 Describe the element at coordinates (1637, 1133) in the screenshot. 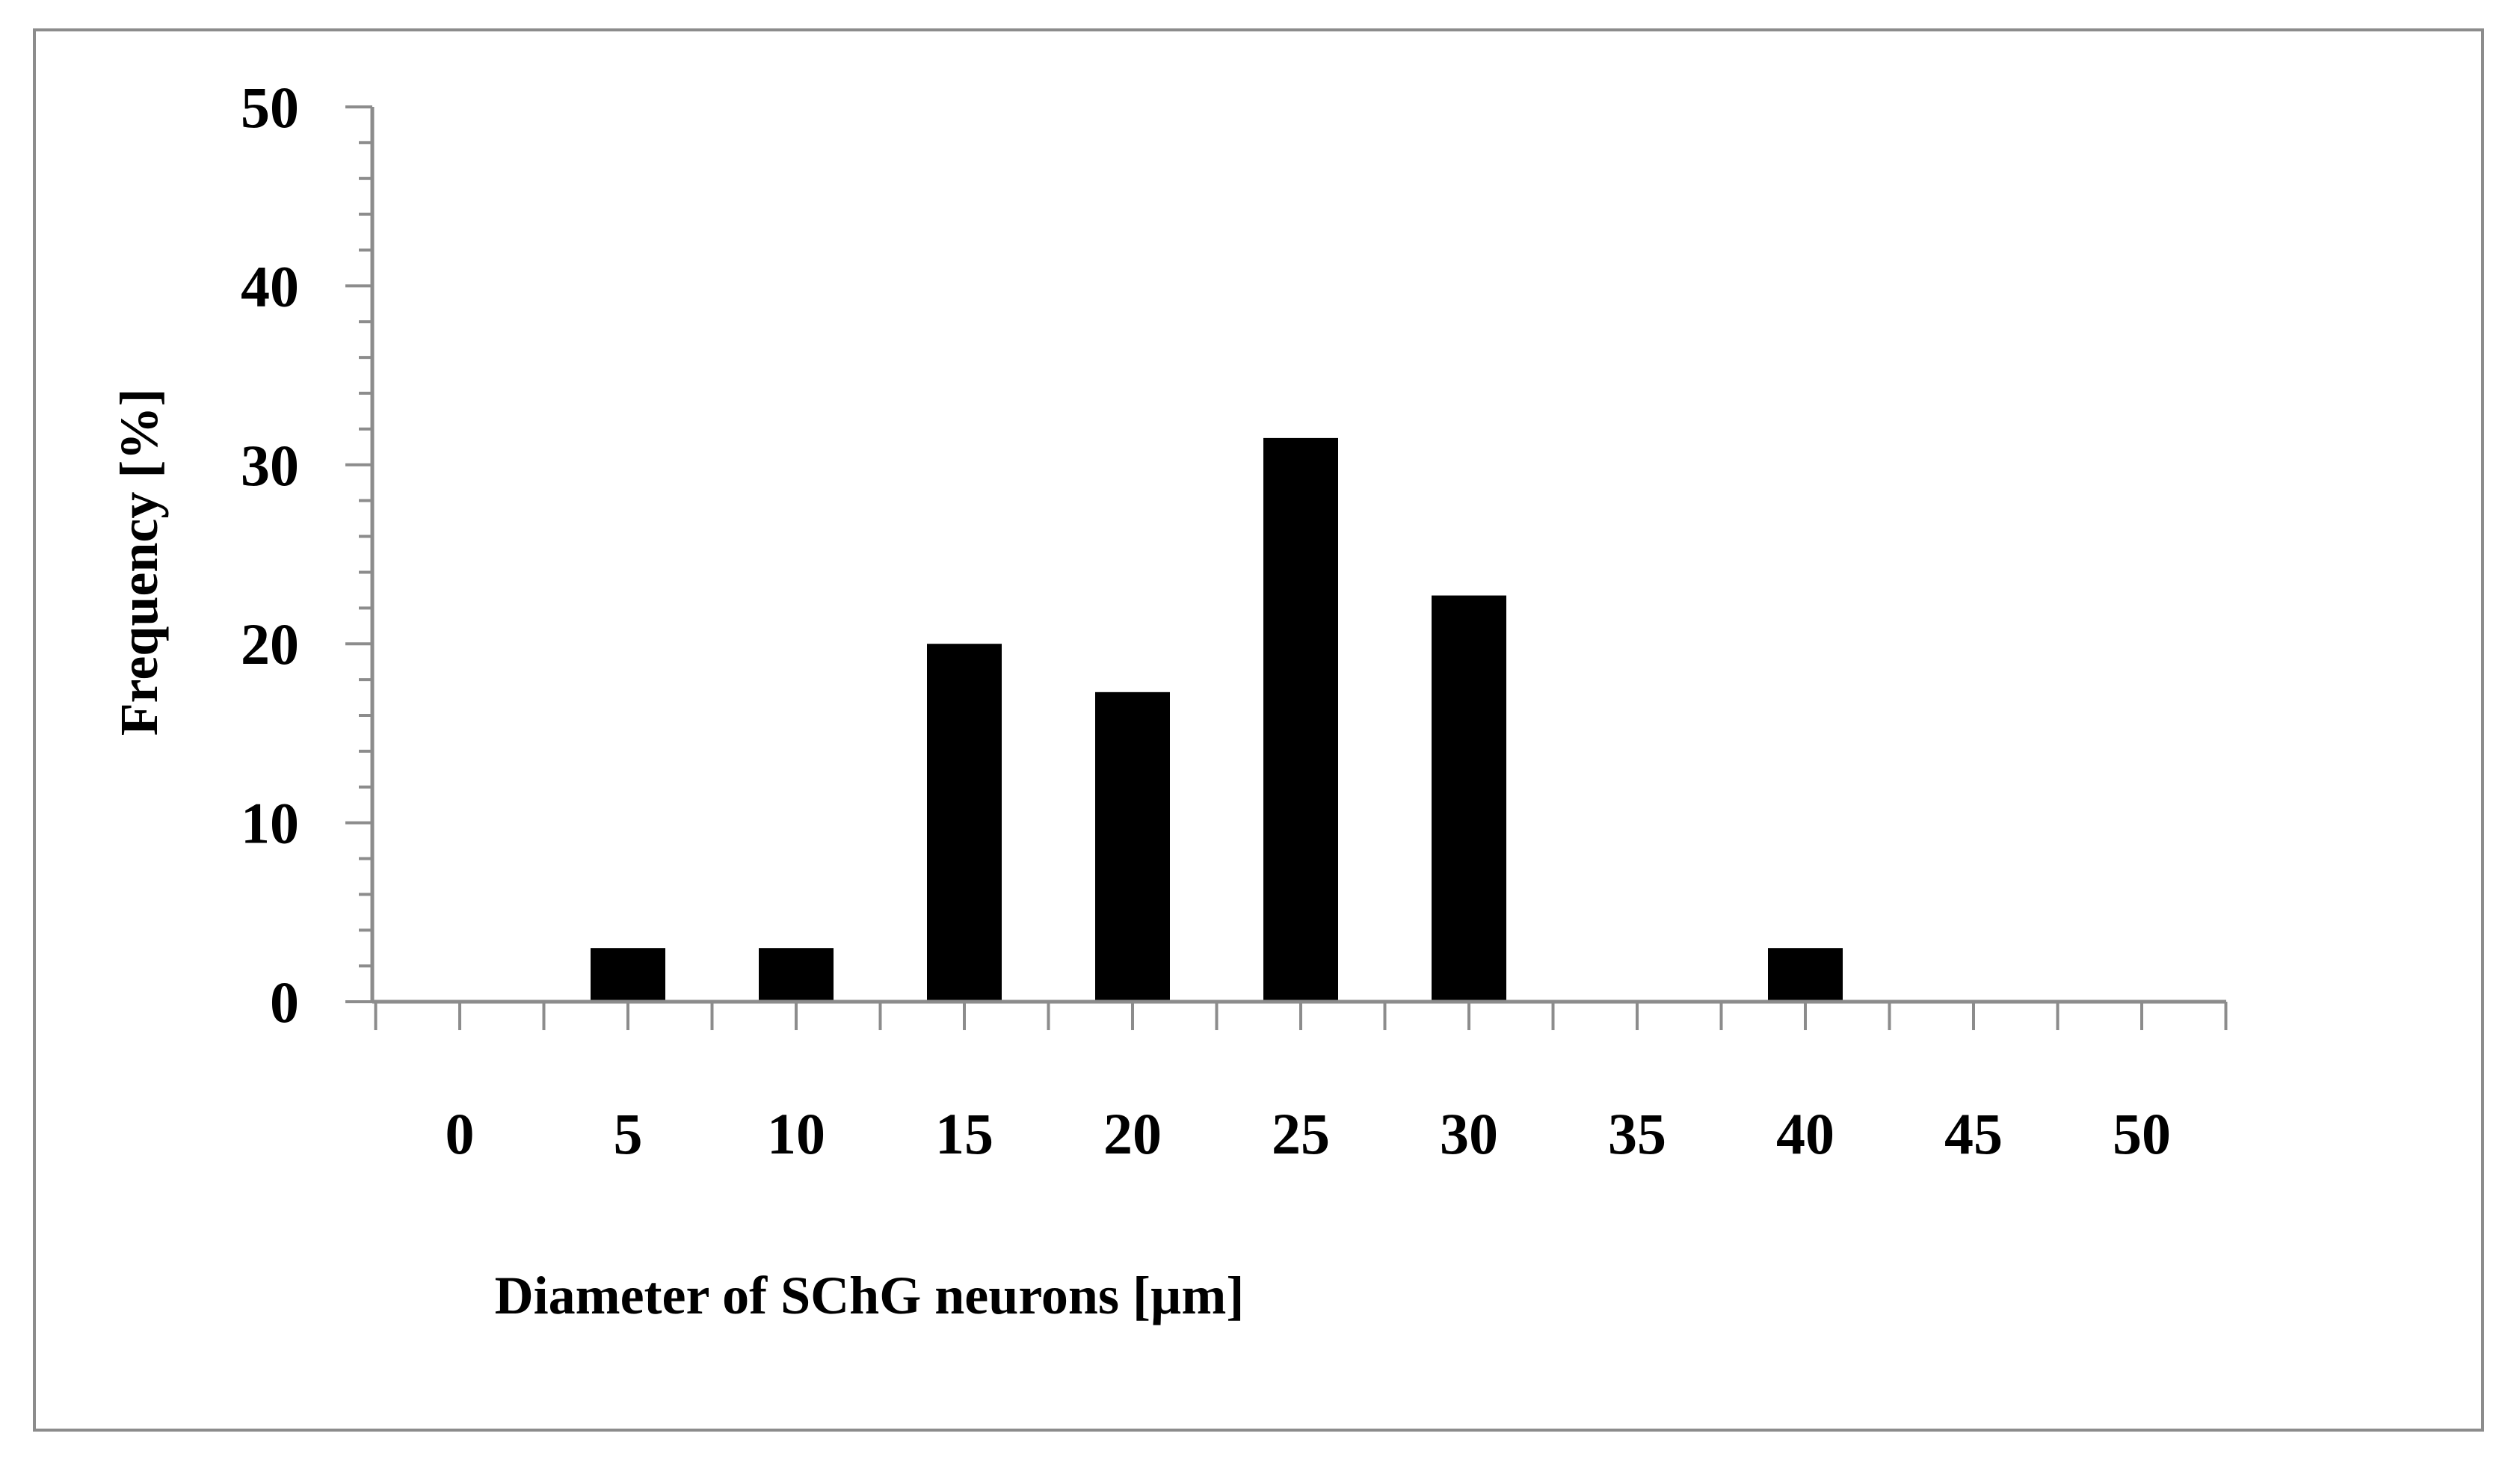

I see `x-tick-label-35: 35` at that location.